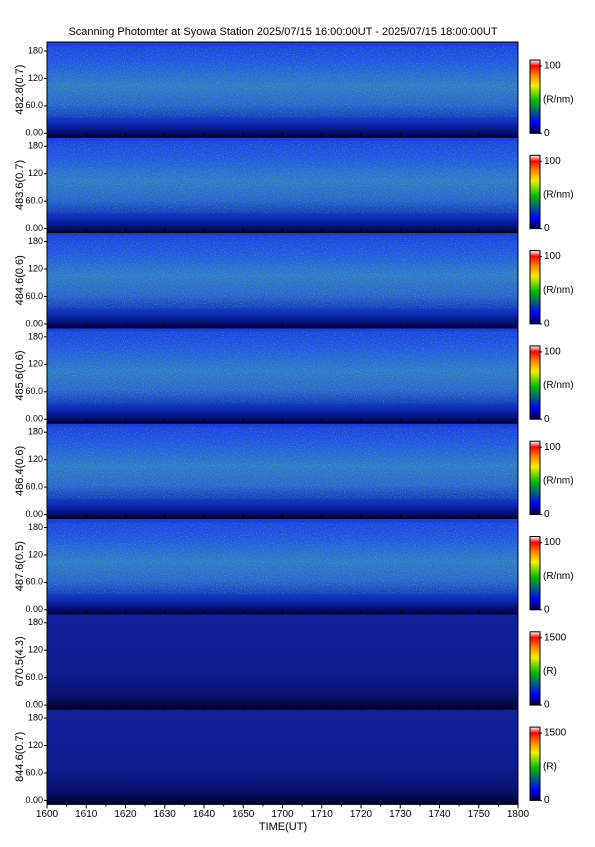 This screenshot has width=595, height=847. What do you see at coordinates (20, 185) in the screenshot?
I see `y-axis-title: 483.6(0.7)` at bounding box center [20, 185].